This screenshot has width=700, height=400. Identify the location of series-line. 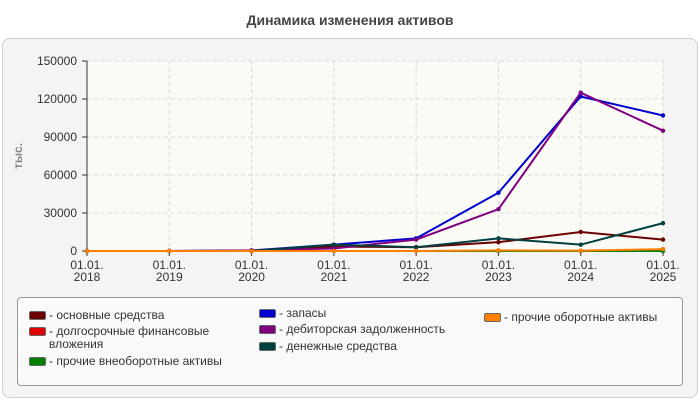
(375, 250).